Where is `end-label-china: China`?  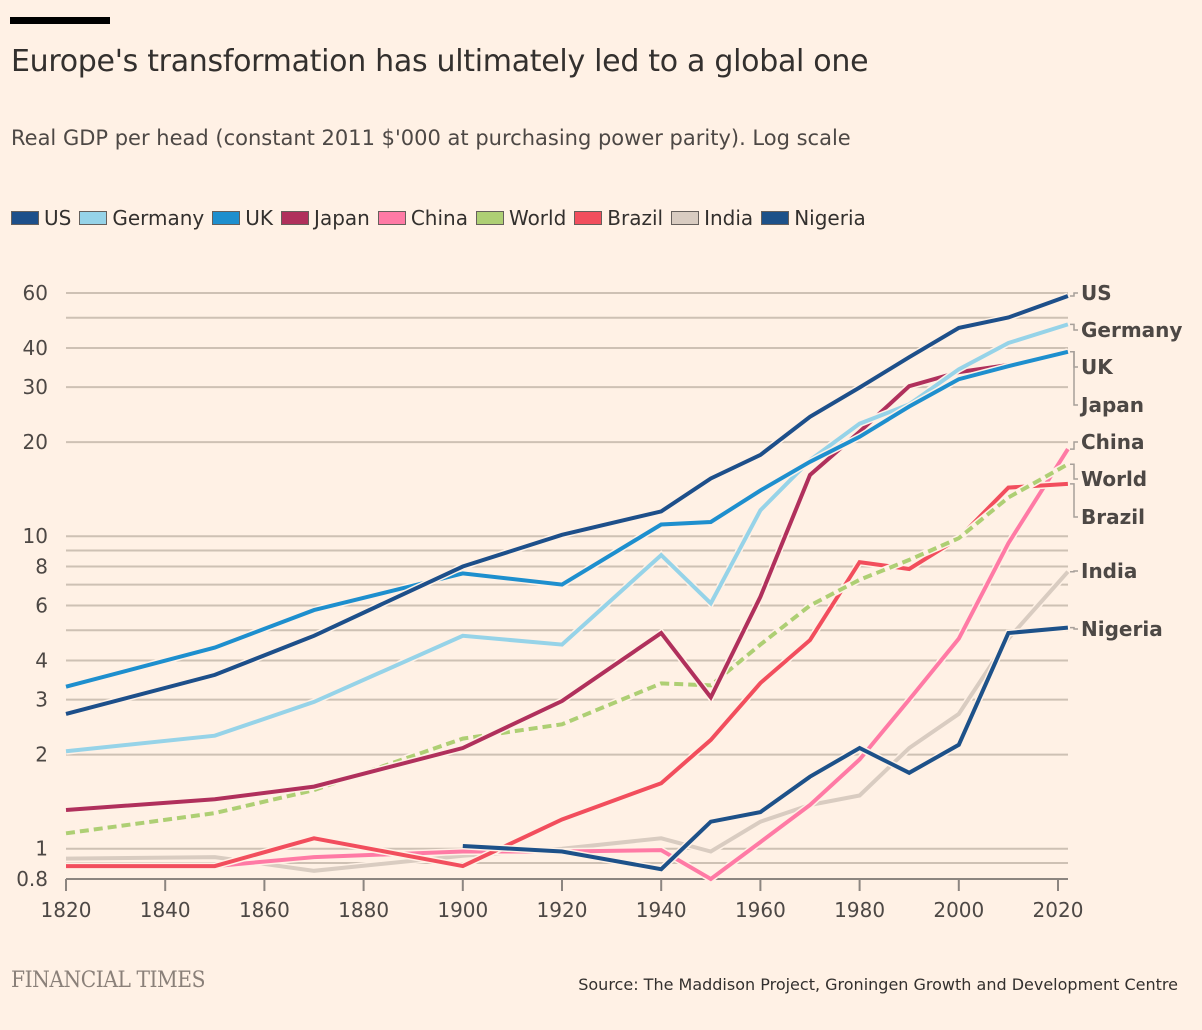 end-label-china: China is located at coordinates (1113, 442).